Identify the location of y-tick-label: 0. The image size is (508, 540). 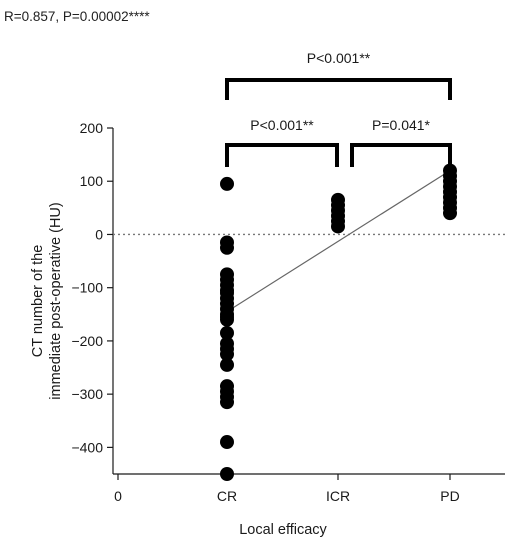
(99, 234).